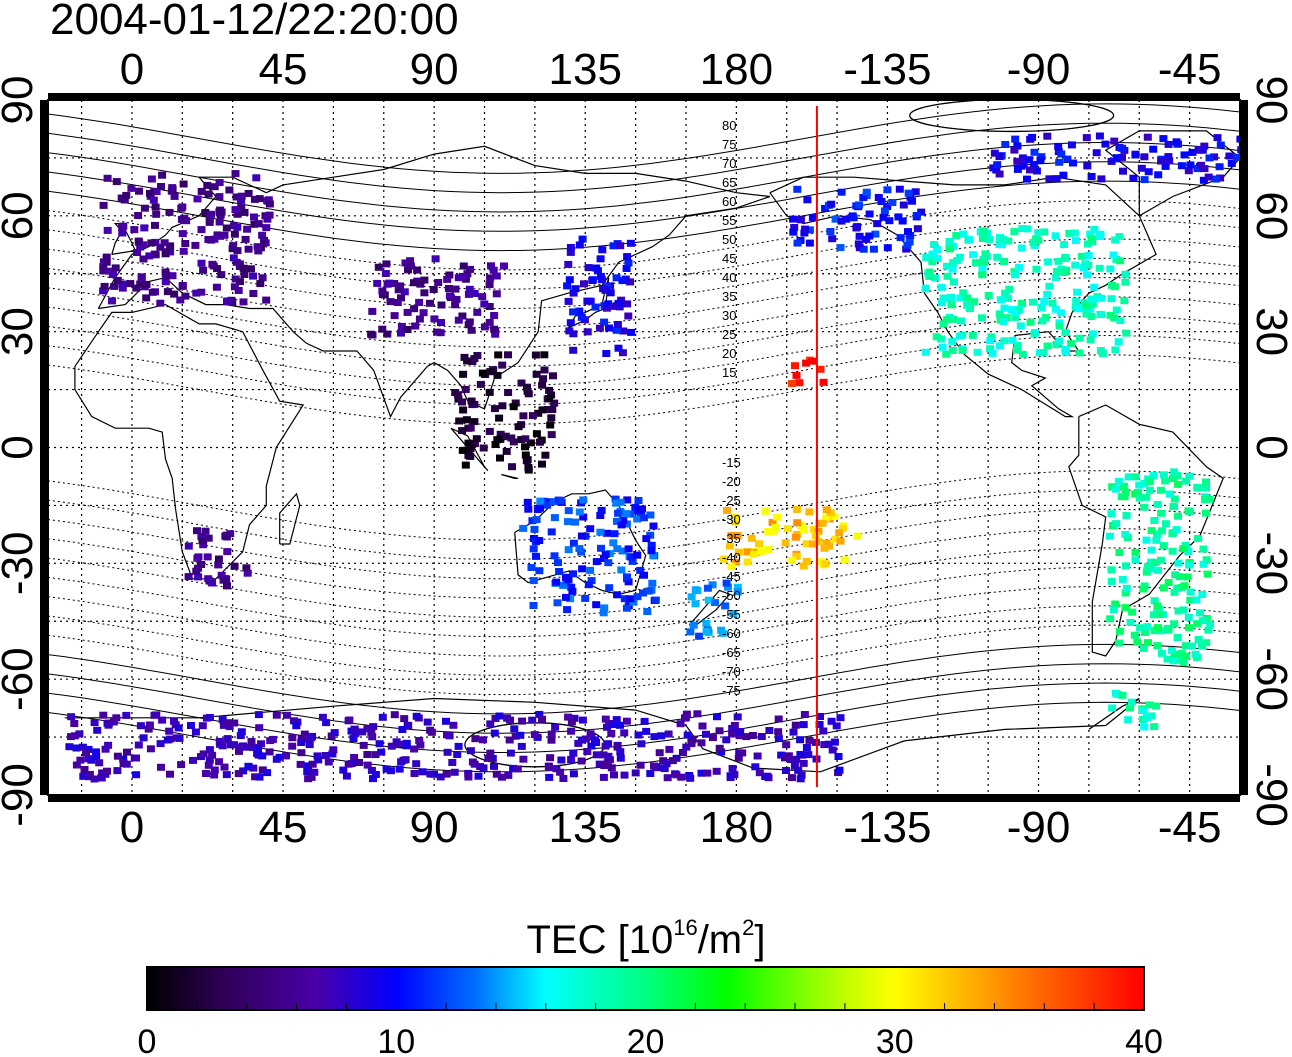 The image size is (1292, 1057). What do you see at coordinates (729, 182) in the screenshot?
I see `mlat-label: 65` at bounding box center [729, 182].